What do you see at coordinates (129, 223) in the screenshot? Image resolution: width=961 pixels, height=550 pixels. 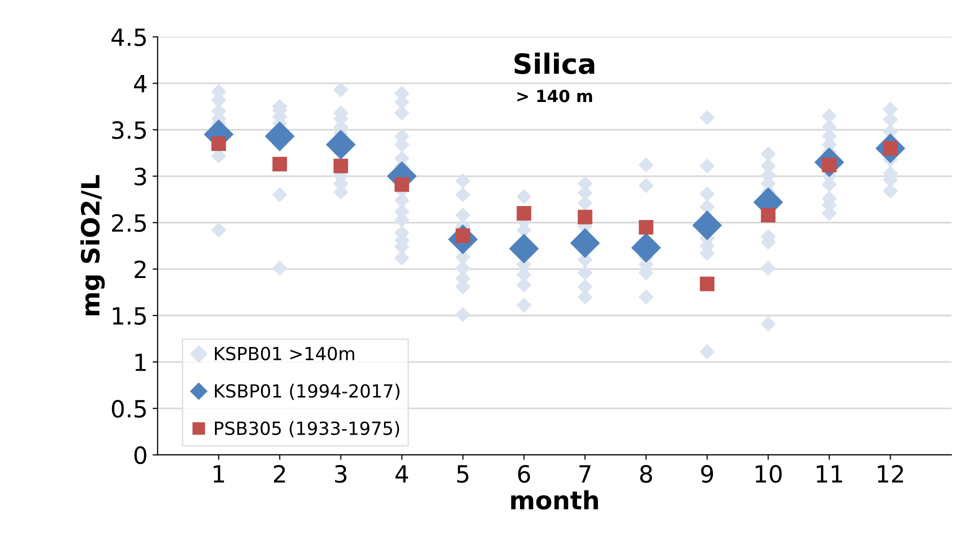 I see `y-tick-label: 2.5` at bounding box center [129, 223].